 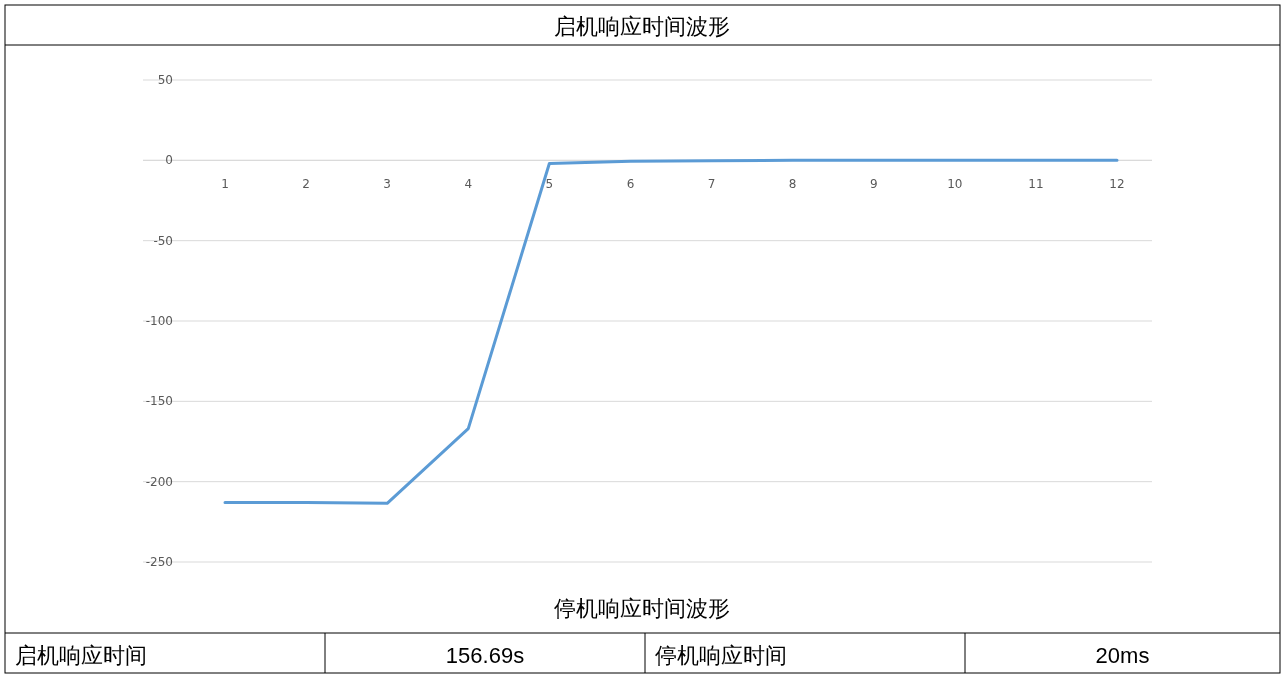 I want to click on x-tick-label: 6, so click(x=630, y=184).